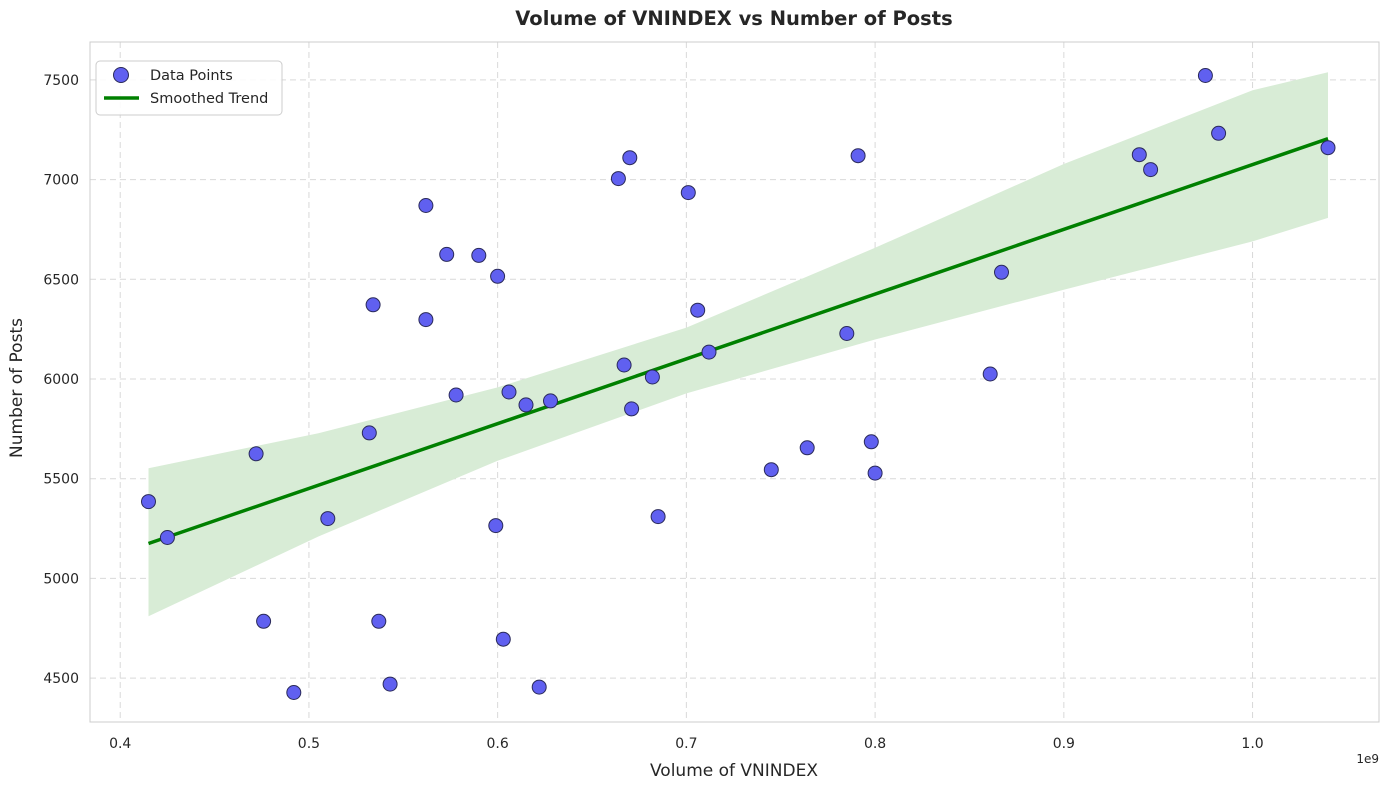  Describe the element at coordinates (875, 744) in the screenshot. I see `x-tick-label: 0.8` at that location.